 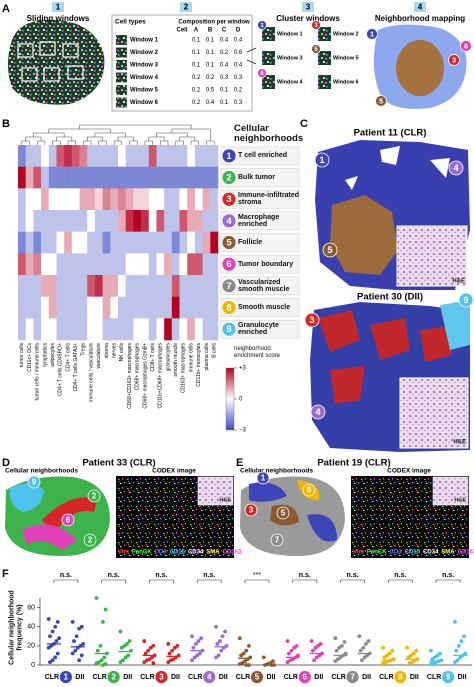 What do you see at coordinates (241, 400) in the screenshot?
I see `colorbar-tick-label: 0` at bounding box center [241, 400].